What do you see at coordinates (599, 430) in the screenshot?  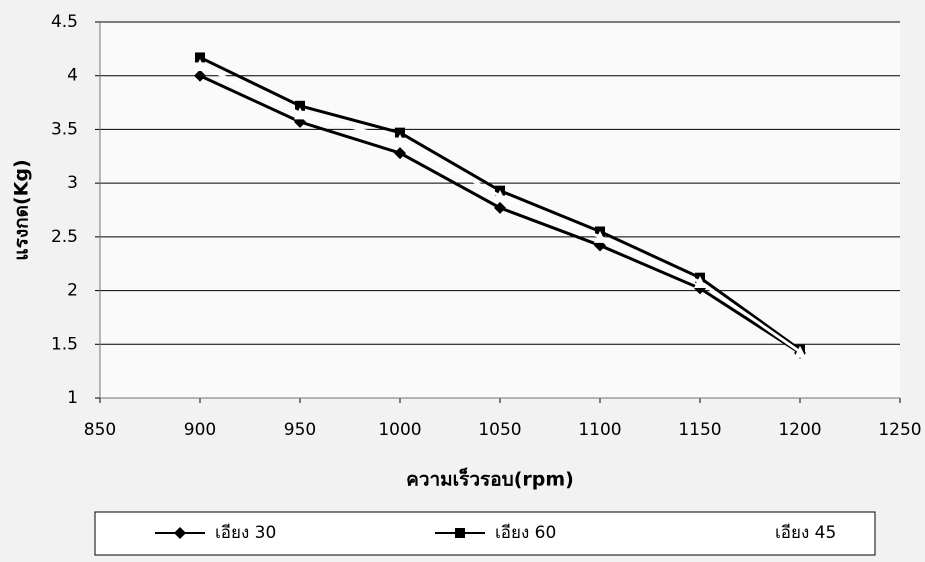 I see `x-tick-label: 1100` at bounding box center [599, 430].